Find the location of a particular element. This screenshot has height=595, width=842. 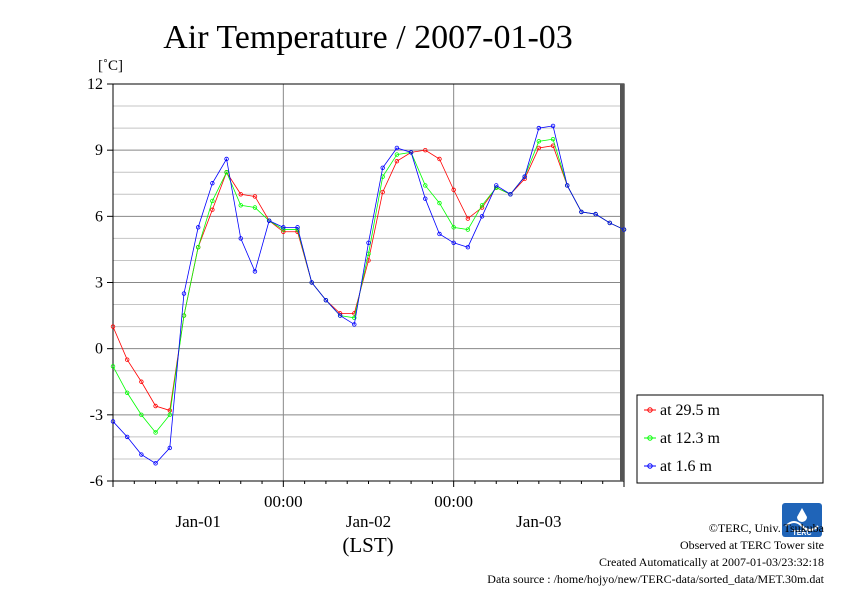

legend-box is located at coordinates (730, 439).